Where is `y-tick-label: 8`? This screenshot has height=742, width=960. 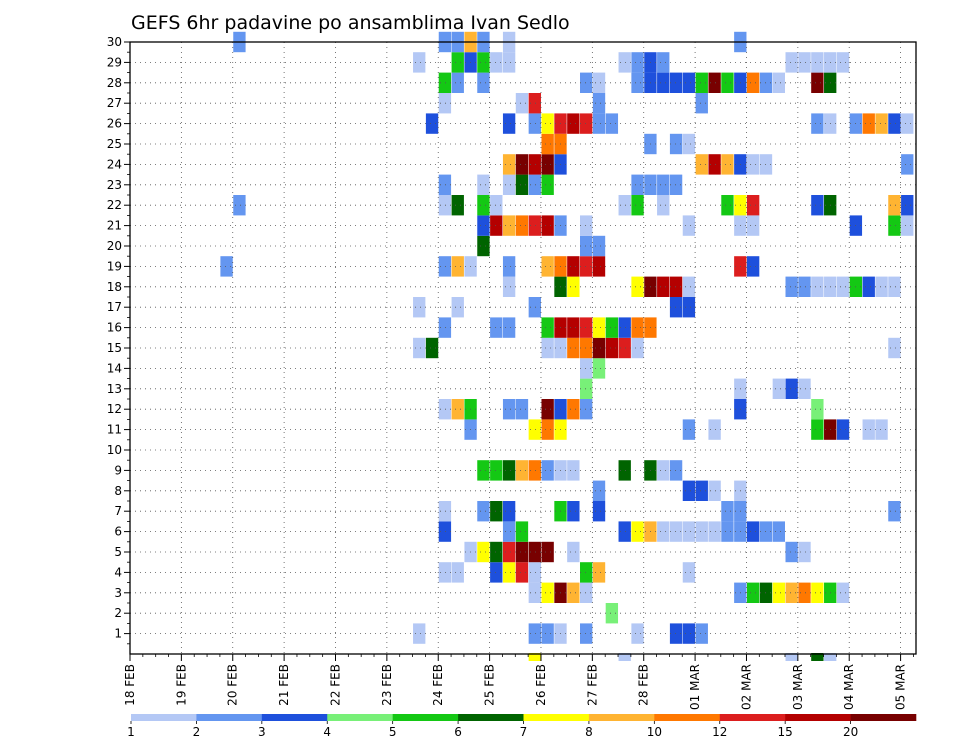
y-tick-label: 8 is located at coordinates (118, 491).